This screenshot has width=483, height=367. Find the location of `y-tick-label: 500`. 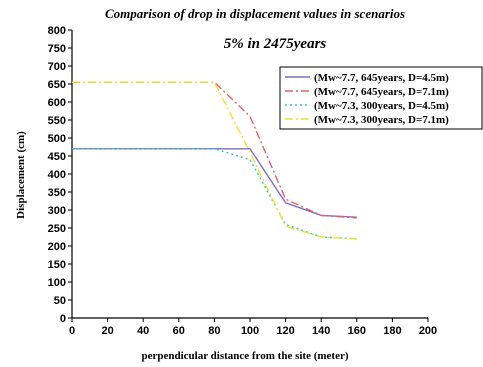

y-tick-label: 500 is located at coordinates (57, 139).